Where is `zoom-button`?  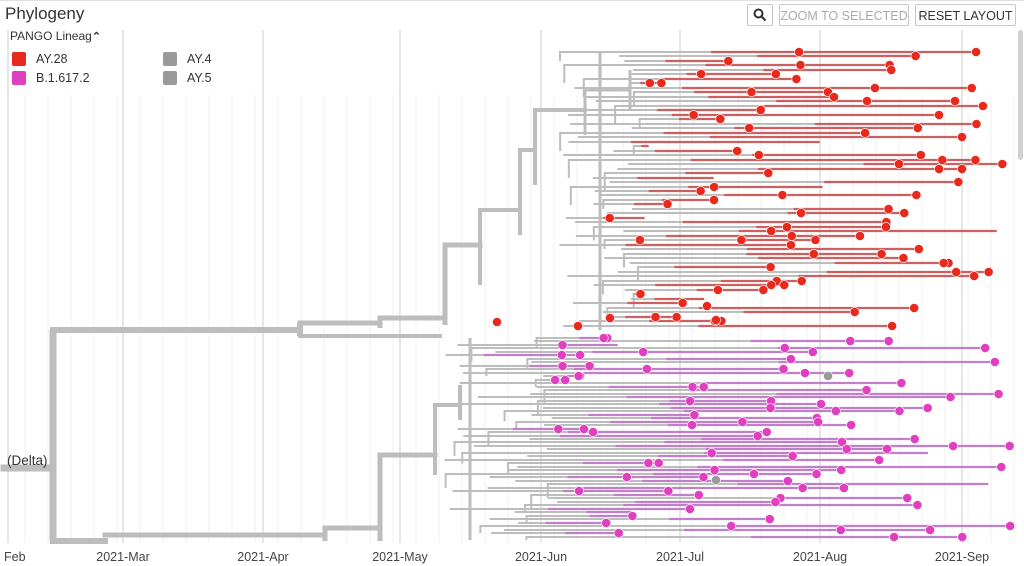
zoom-button is located at coordinates (760, 15).